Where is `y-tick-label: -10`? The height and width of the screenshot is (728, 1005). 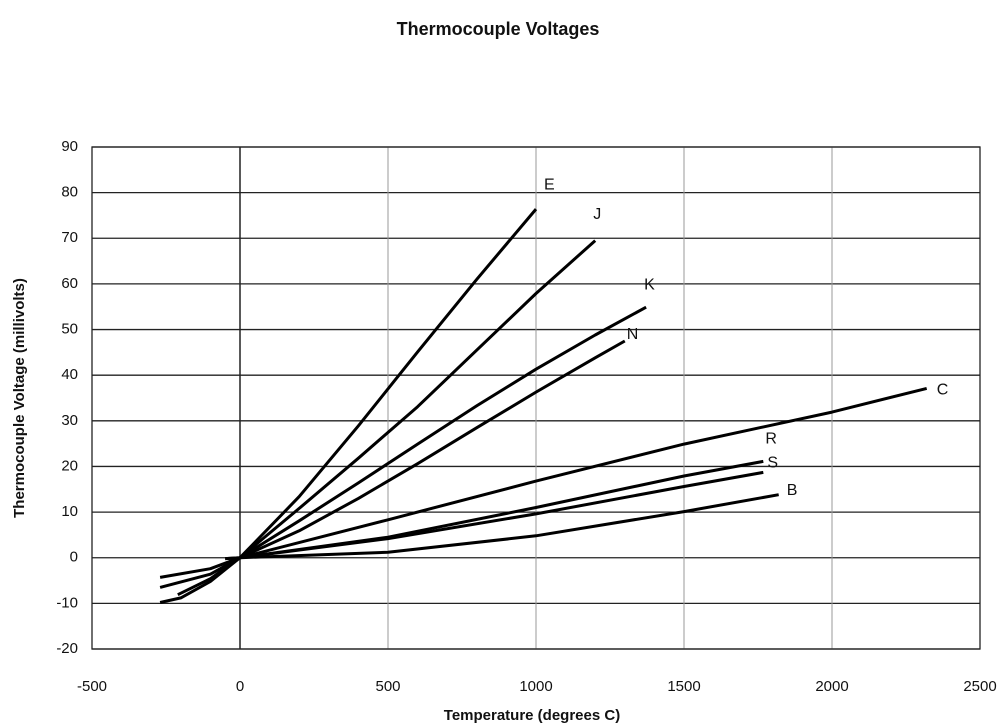
y-tick-label: -10 is located at coordinates (67, 602).